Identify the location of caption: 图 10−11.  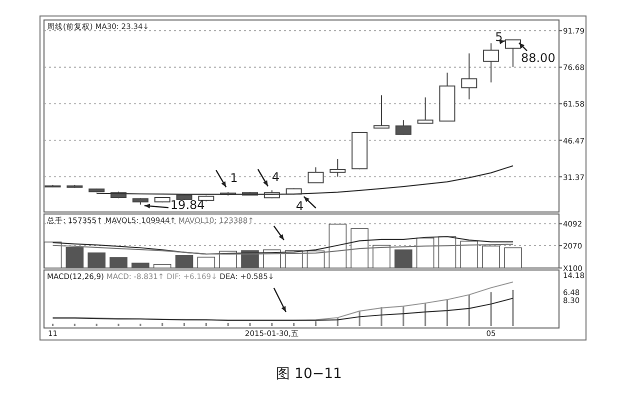
(309, 374).